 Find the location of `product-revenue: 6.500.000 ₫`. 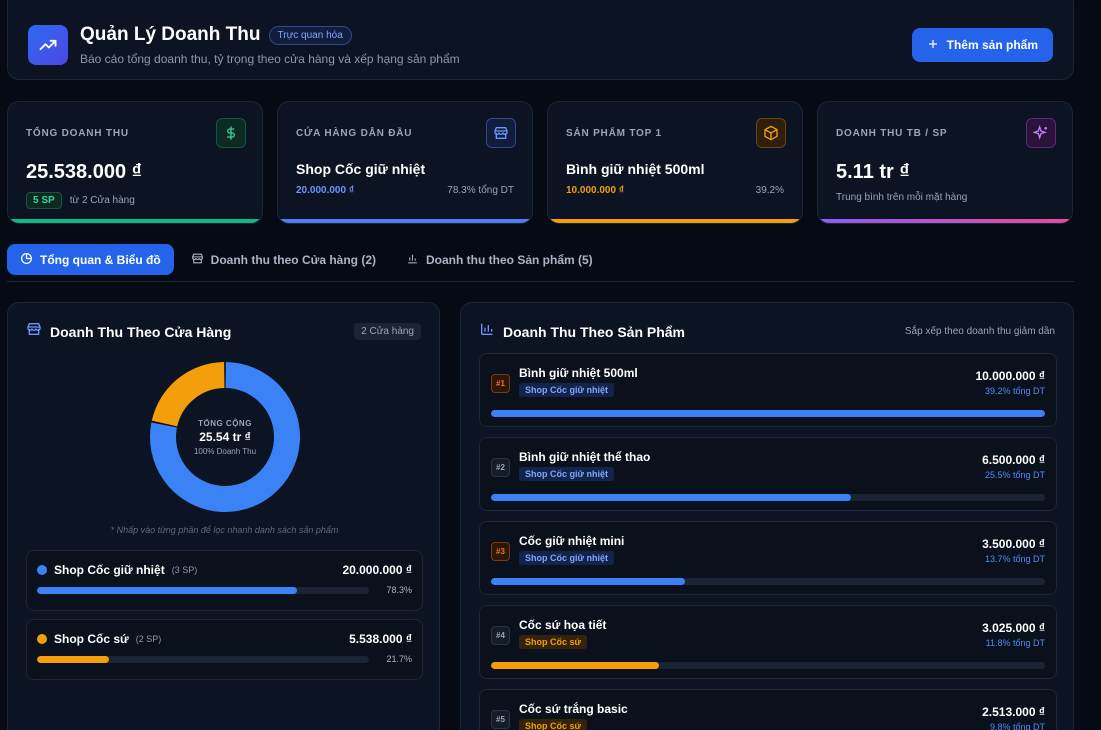

product-revenue: 6.500.000 ₫ is located at coordinates (1013, 460).